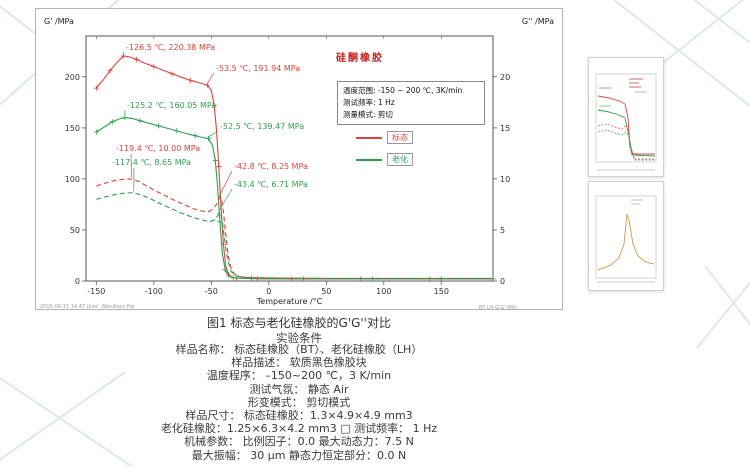  I want to click on condition-line-aged-size: 老化硅橡胶：1.25×6.3×4.2 mm3 □ 测试频率： 1 Hz, so click(299, 429).